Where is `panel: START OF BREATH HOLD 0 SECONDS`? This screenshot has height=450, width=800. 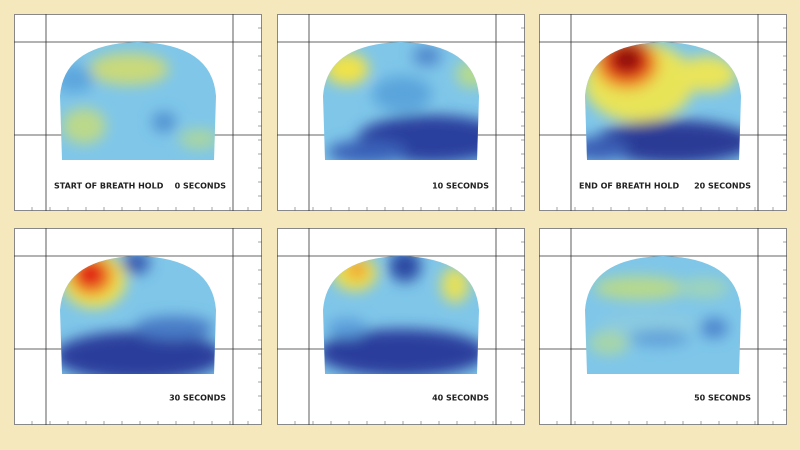 panel: START OF BREATH HOLD 0 SECONDS is located at coordinates (138, 112).